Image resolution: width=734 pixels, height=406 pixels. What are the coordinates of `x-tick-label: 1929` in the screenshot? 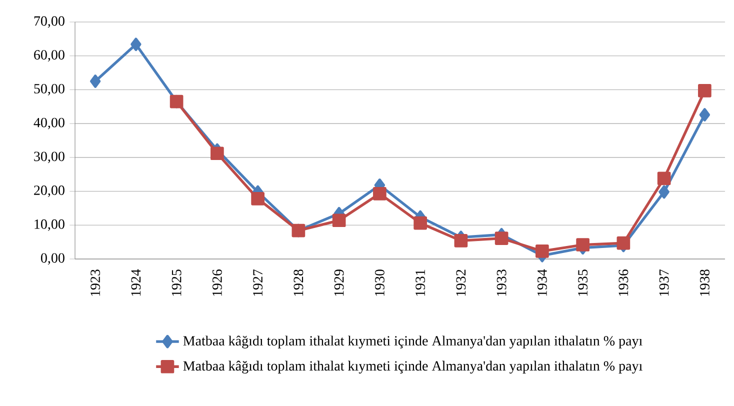 It's located at (339, 283).